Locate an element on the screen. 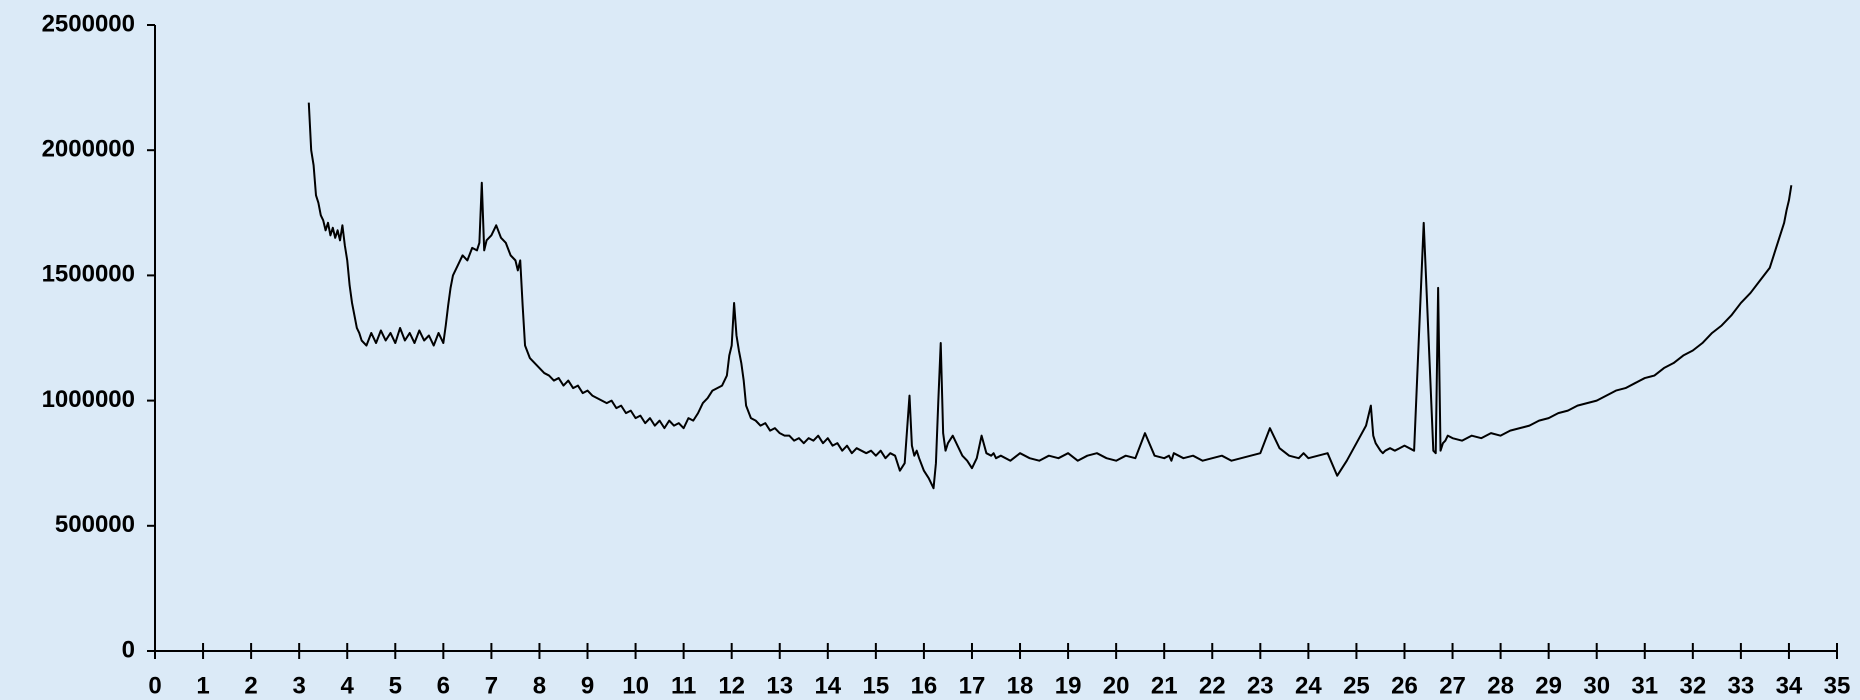 This screenshot has height=700, width=1860. x-tick-label: 12 is located at coordinates (731, 685).